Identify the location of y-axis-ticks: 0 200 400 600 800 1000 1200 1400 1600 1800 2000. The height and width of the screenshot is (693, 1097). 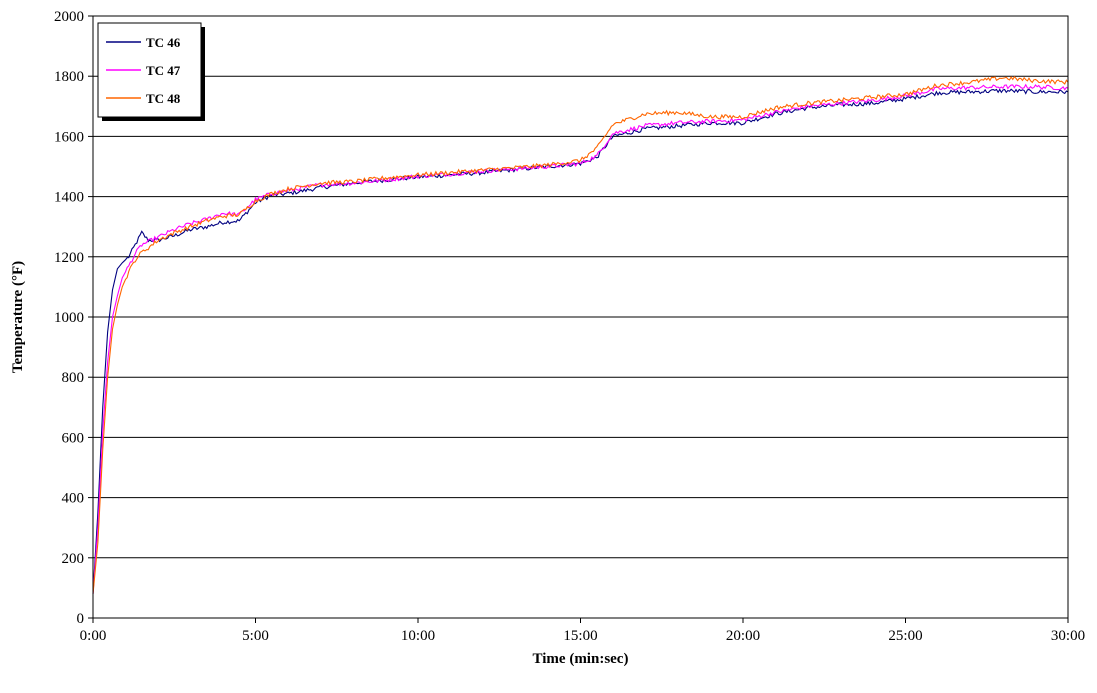
(73, 318).